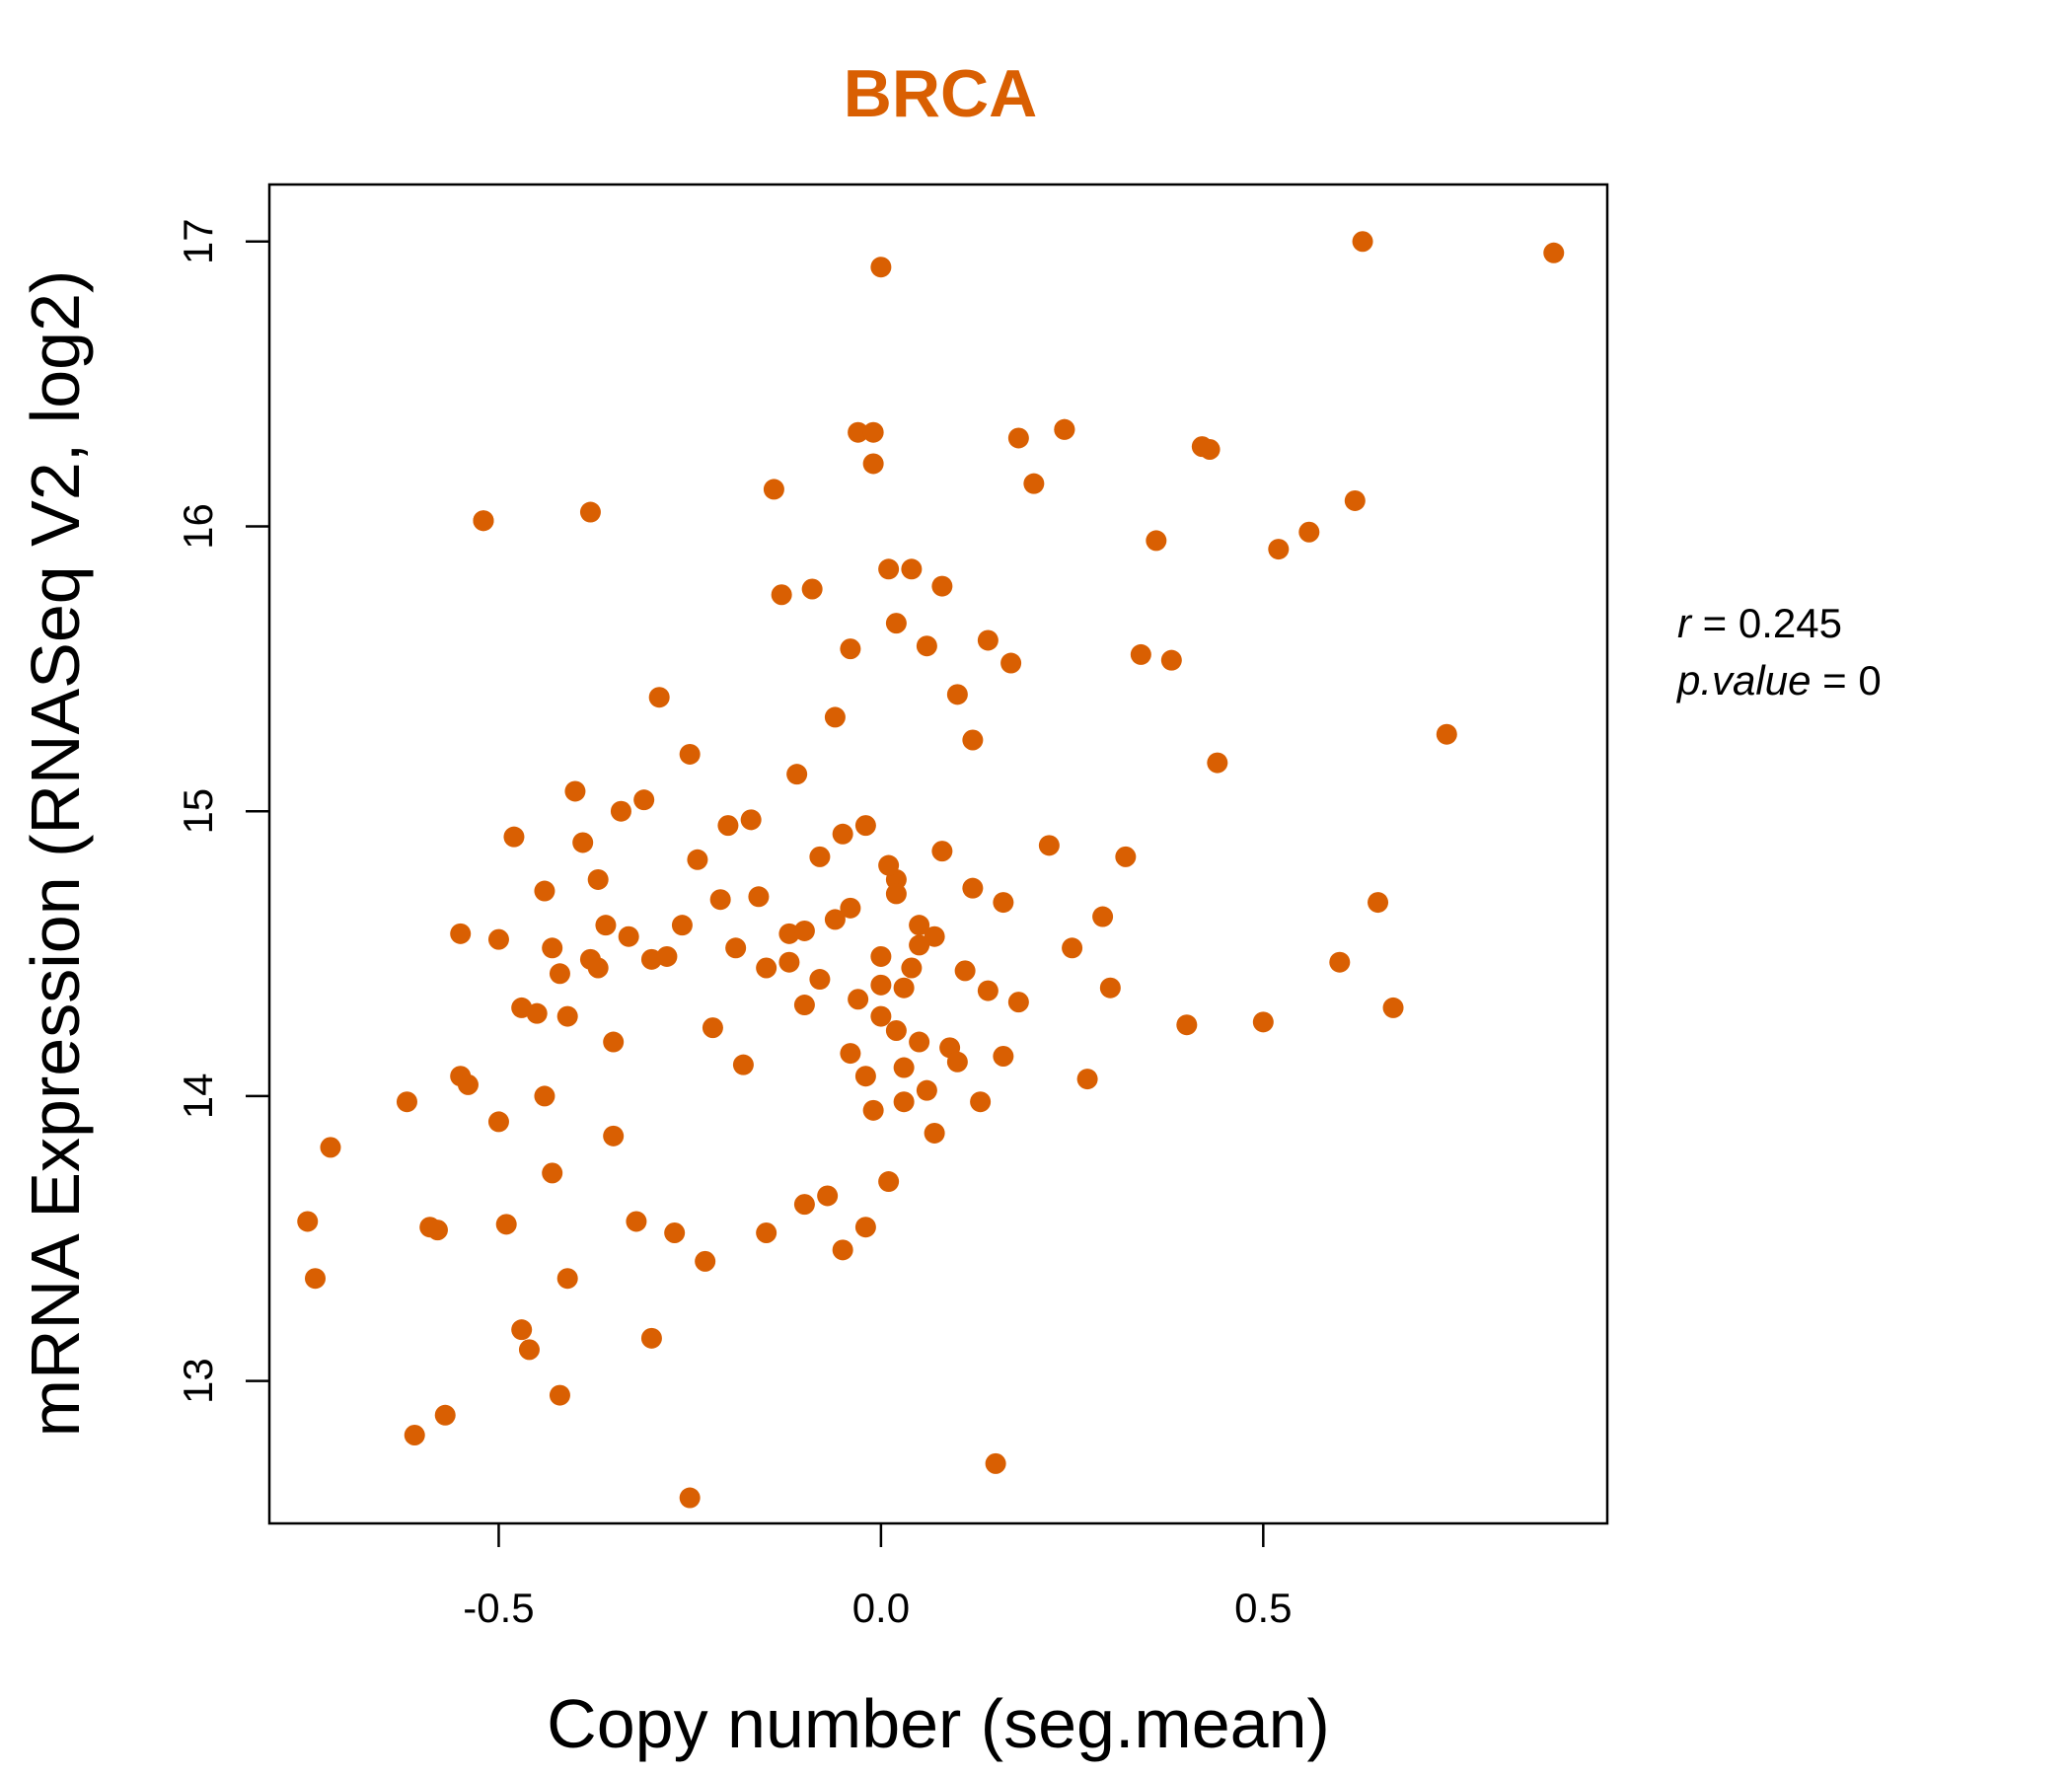  I want to click on chart-title: BRCA, so click(941, 93).